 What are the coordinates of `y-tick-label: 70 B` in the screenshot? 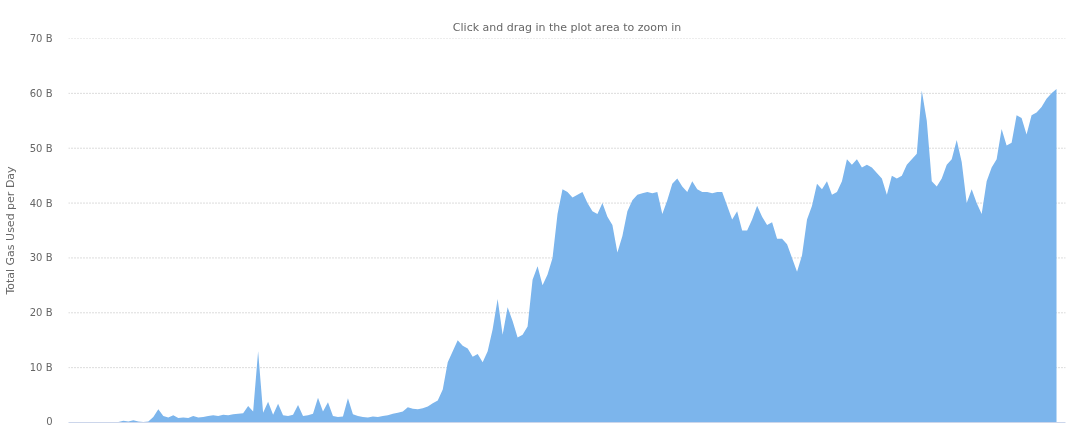 It's located at (41, 38).